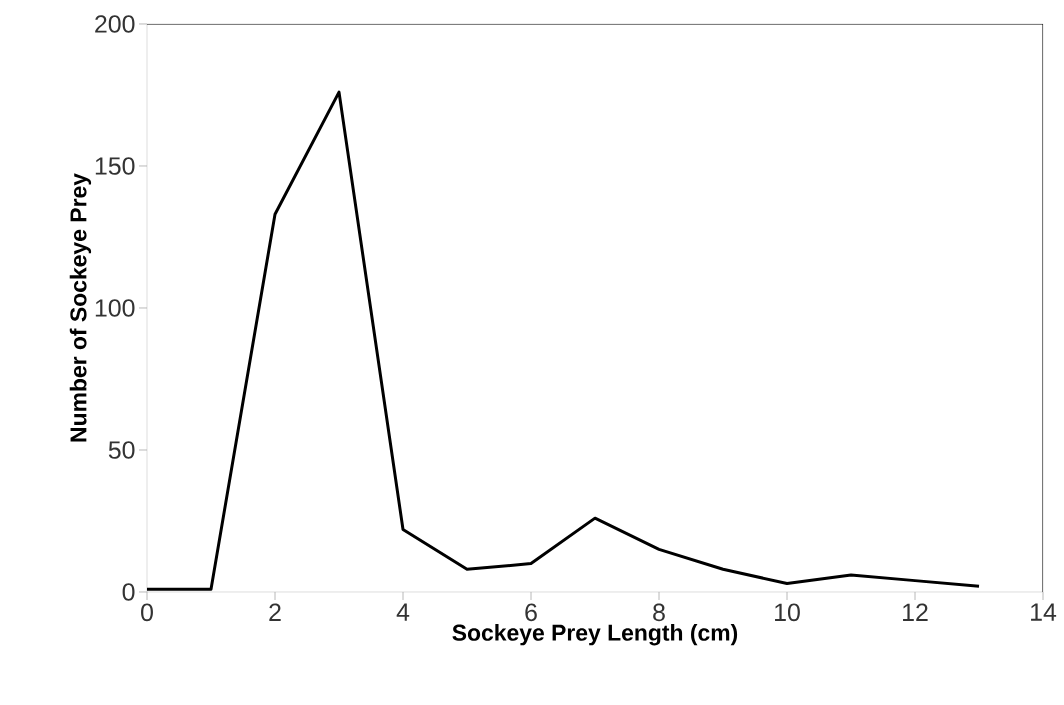 This screenshot has height=705, width=1064. I want to click on x-tick-label: 6, so click(531, 612).